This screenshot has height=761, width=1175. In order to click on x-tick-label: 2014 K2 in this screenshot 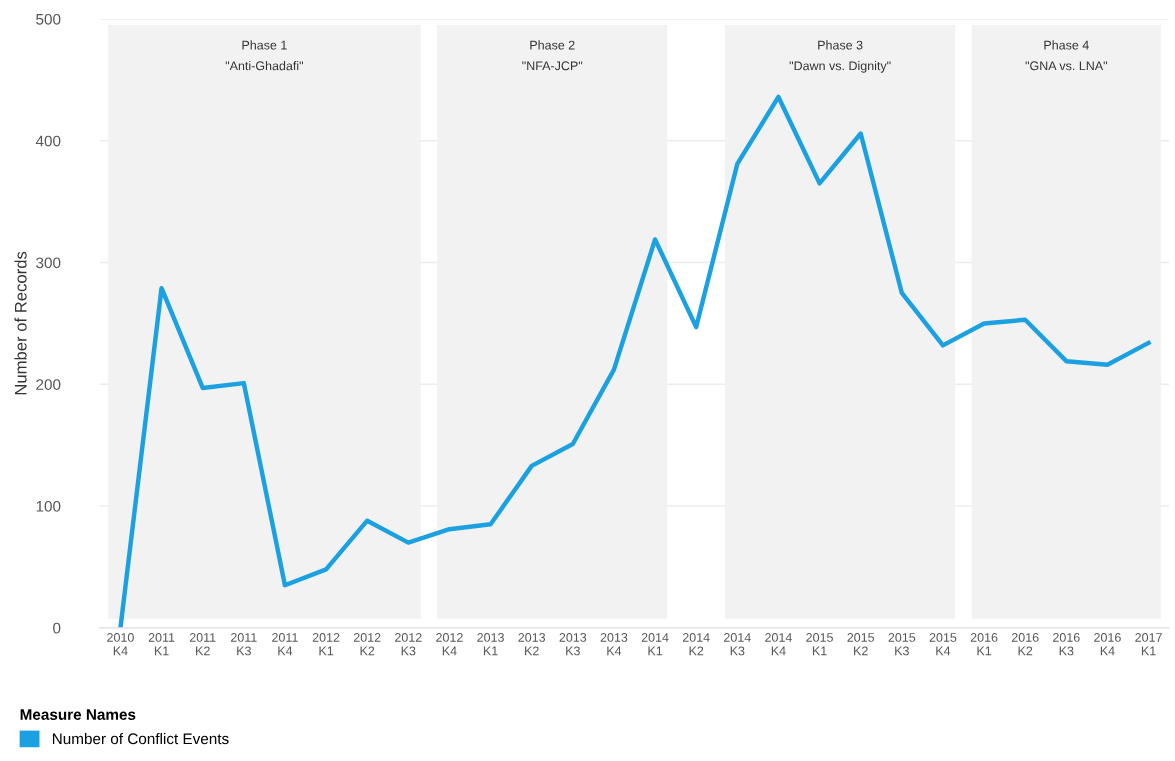, I will do `click(696, 644)`.